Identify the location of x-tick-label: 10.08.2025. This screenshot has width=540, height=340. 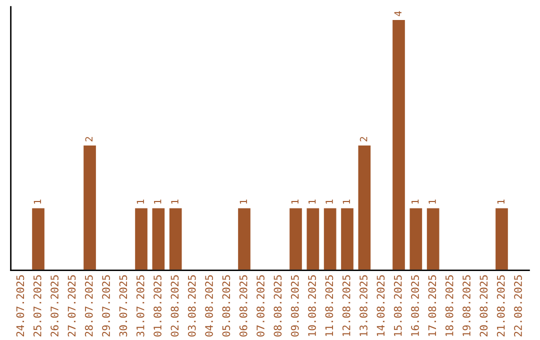
(312, 305).